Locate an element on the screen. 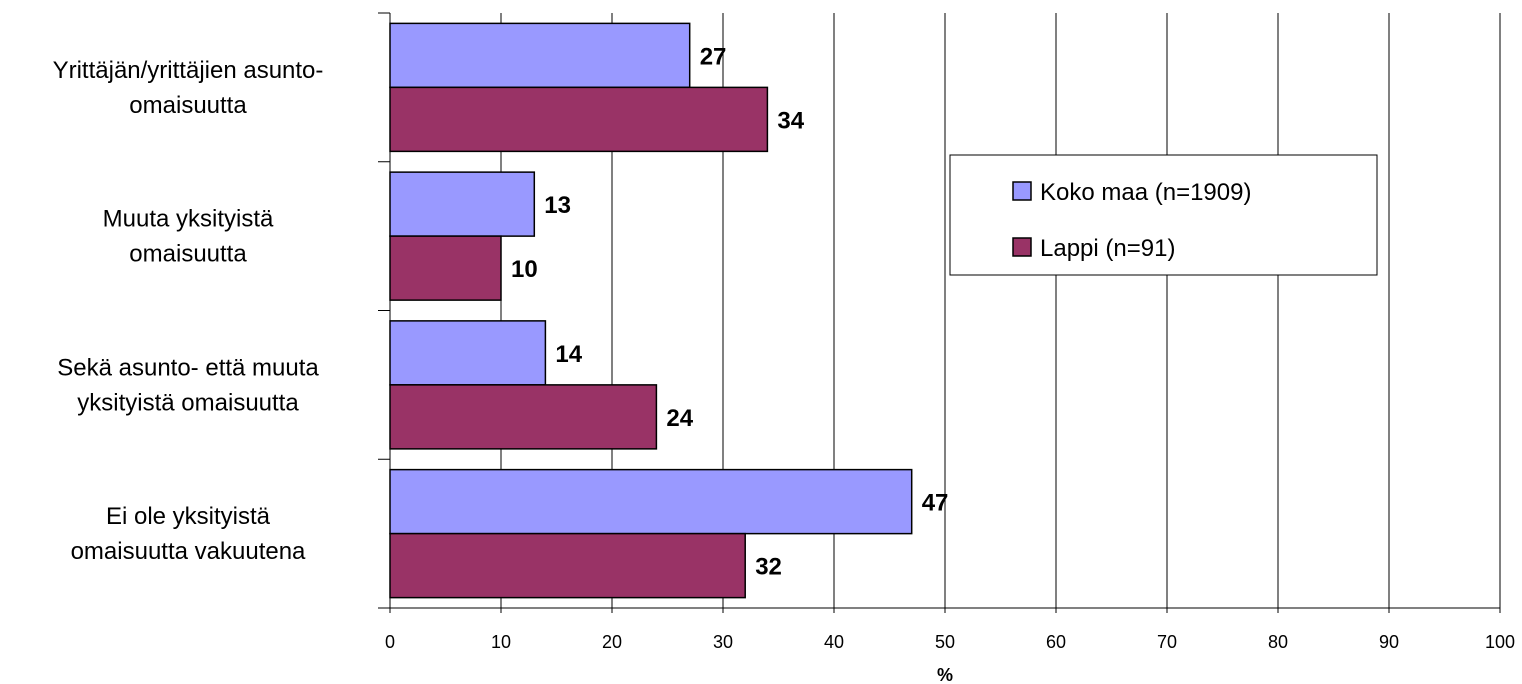  x-tick-label: 50 is located at coordinates (945, 642).